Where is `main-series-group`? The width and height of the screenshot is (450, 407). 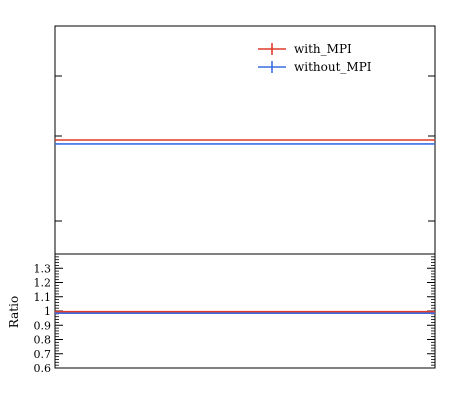
main-series-group is located at coordinates (245, 142).